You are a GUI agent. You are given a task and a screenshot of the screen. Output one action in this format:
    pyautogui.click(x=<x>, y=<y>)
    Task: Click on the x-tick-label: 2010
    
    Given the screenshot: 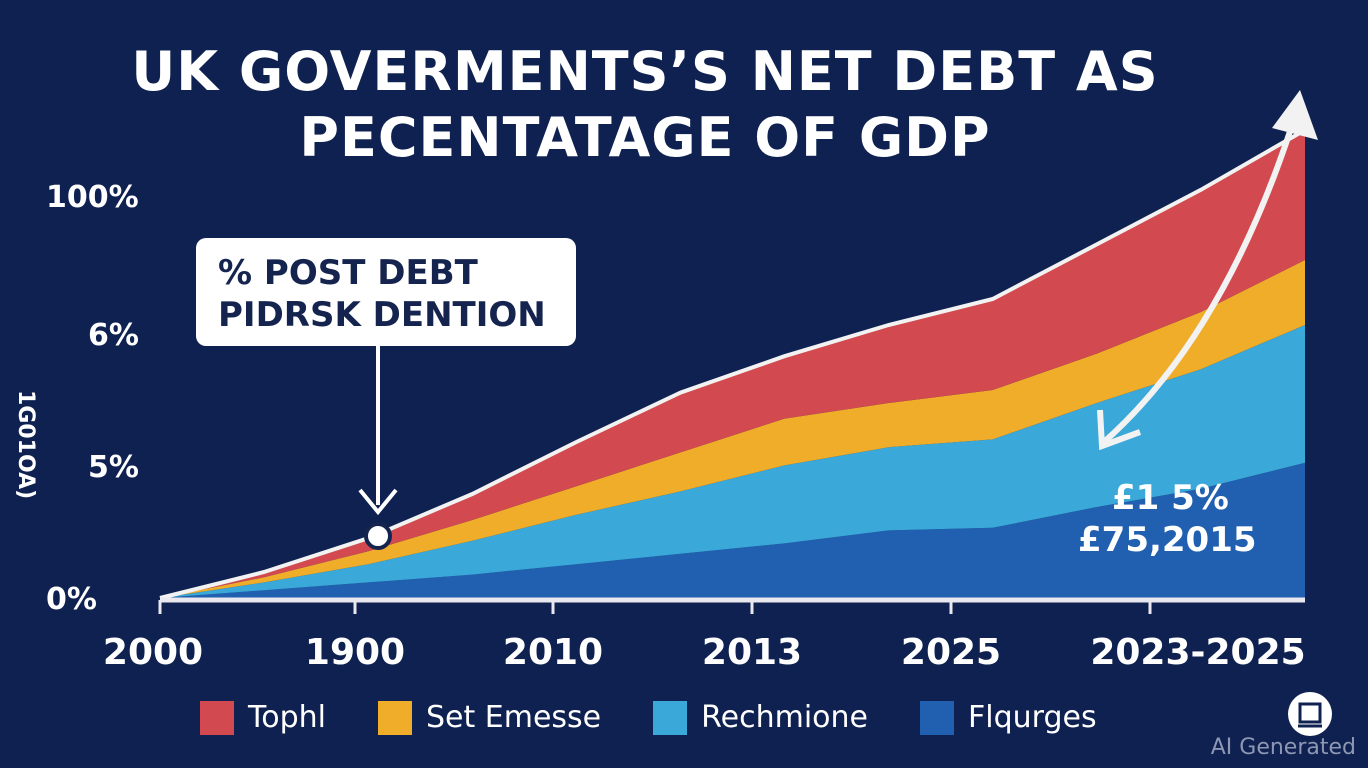 What is the action you would take?
    pyautogui.click(x=553, y=652)
    